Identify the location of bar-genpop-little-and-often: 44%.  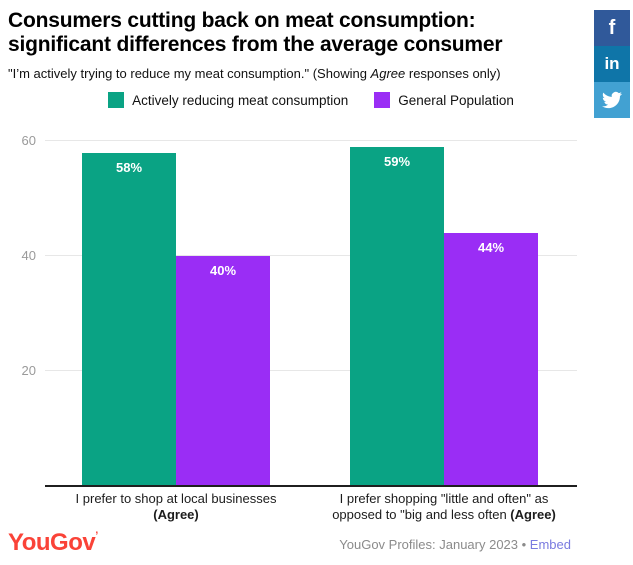
(491, 359).